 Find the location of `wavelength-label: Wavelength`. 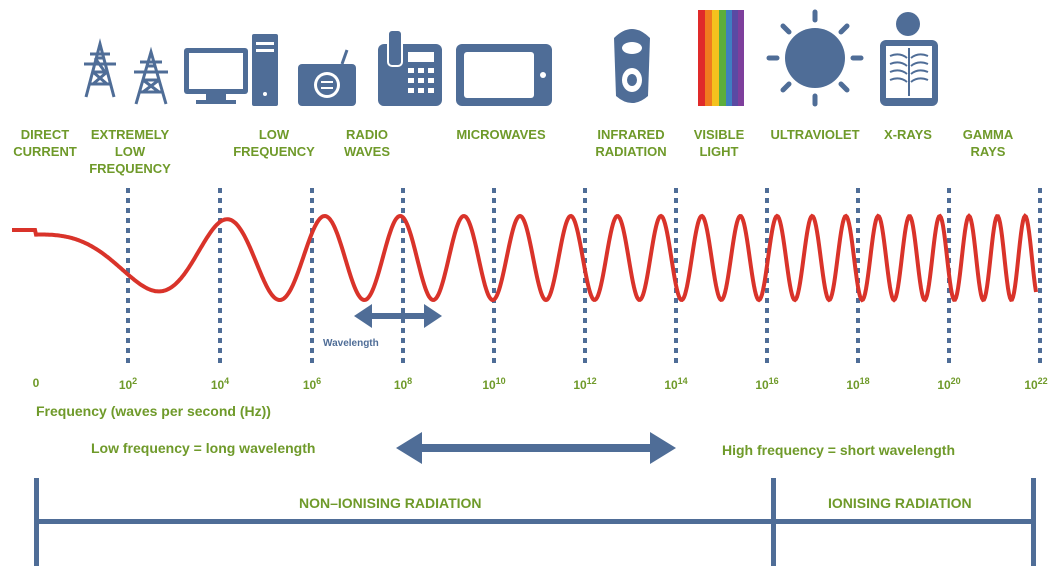

wavelength-label: Wavelength is located at coordinates (351, 343).